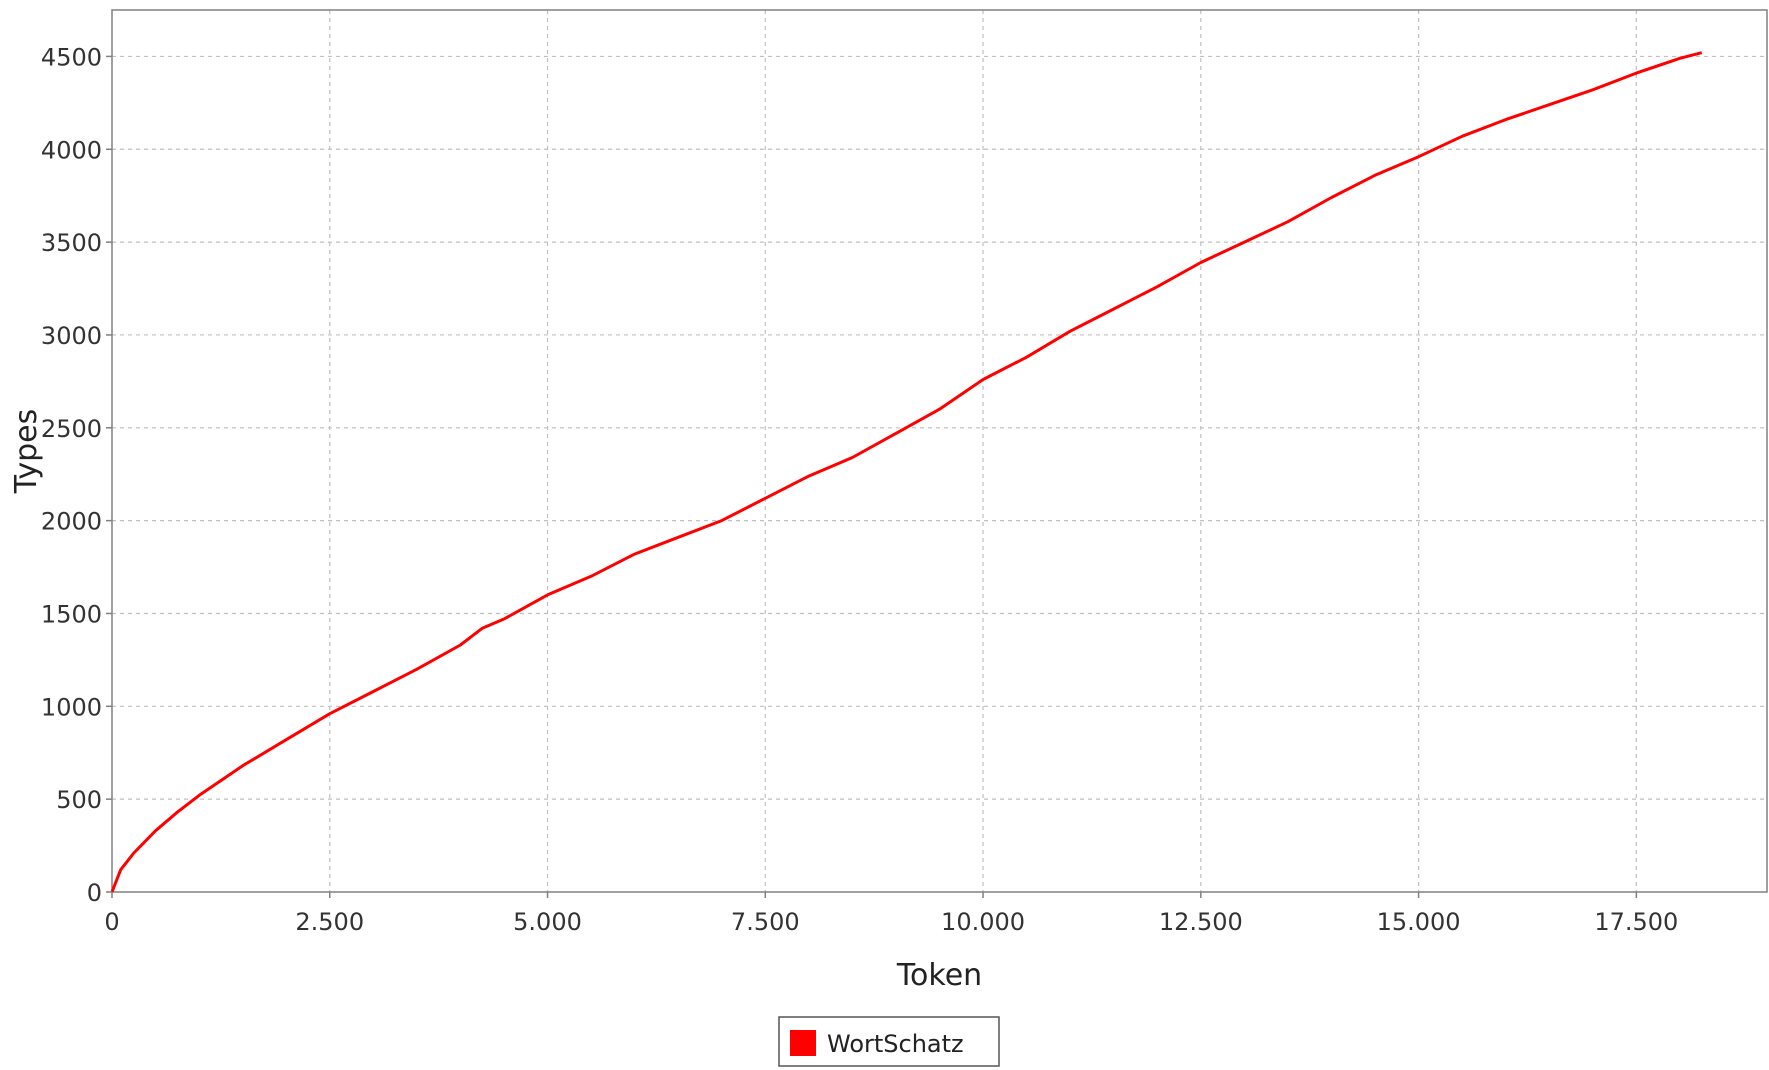 The image size is (1769, 1070). Describe the element at coordinates (329, 922) in the screenshot. I see `x-tick-label: 2.500` at that location.